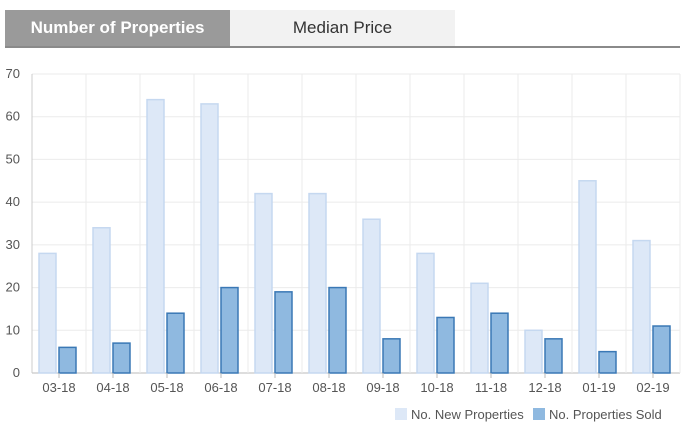  What do you see at coordinates (382, 387) in the screenshot?
I see `x-tick-label: 09-18` at bounding box center [382, 387].